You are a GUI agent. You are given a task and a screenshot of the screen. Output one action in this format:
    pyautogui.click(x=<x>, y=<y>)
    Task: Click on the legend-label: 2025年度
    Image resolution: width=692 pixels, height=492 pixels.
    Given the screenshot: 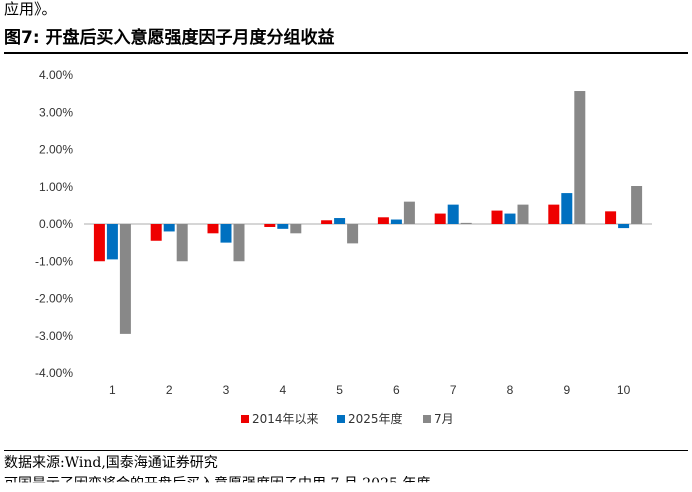 What is the action you would take?
    pyautogui.click(x=375, y=418)
    